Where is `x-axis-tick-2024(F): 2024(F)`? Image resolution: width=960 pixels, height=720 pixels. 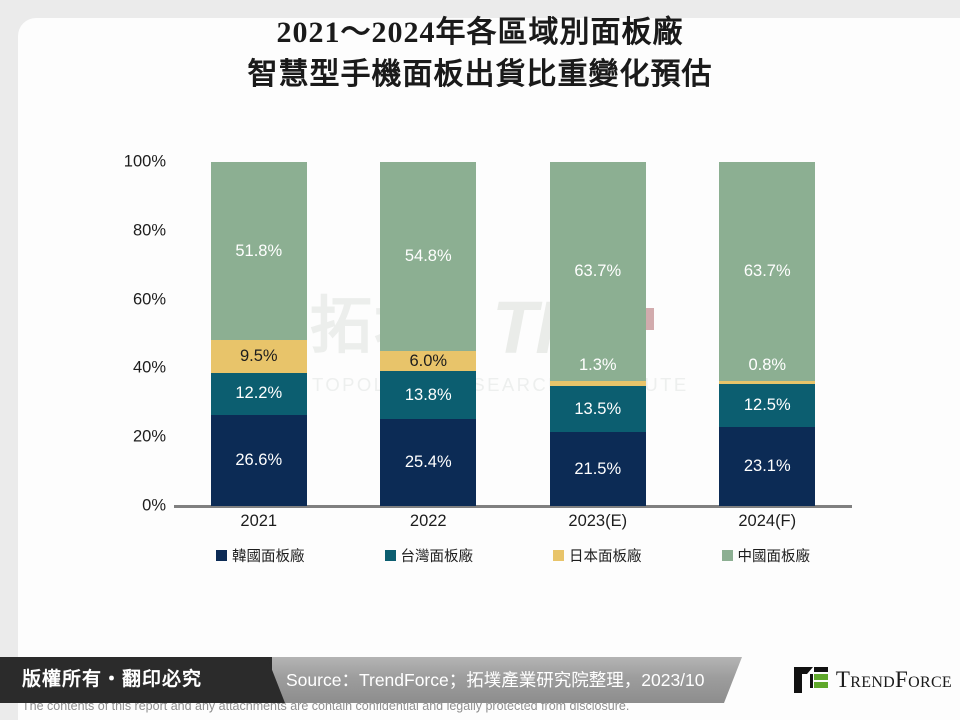
x-axis-tick-2024(F): 2024(F) is located at coordinates (767, 521).